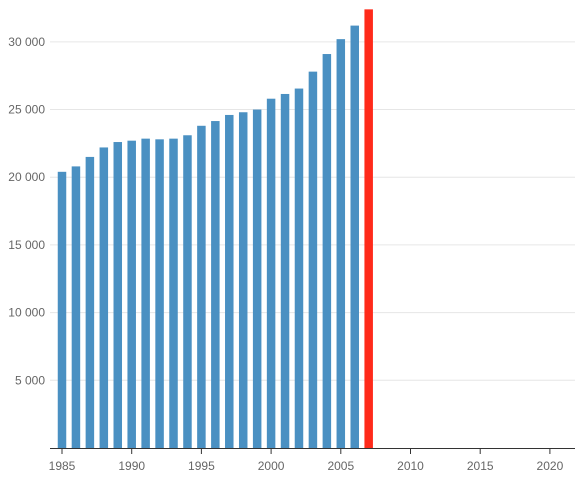 Image resolution: width=582 pixels, height=484 pixels. I want to click on y-axis-tick-labels: 5 000 10 000 15 000 20 000 25 000 30 000, so click(26, 211).